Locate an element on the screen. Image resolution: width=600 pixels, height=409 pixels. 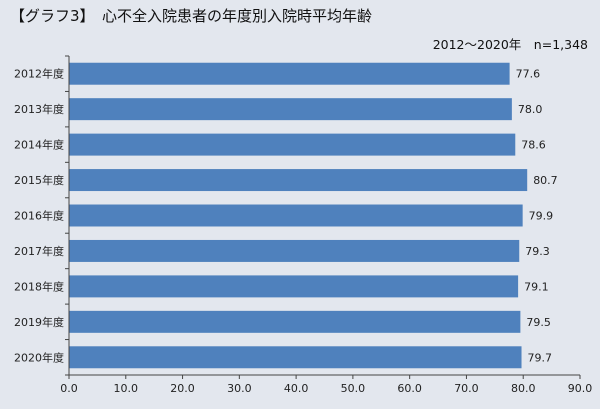
x-tick-label-10: 10.0 is located at coordinates (126, 388).